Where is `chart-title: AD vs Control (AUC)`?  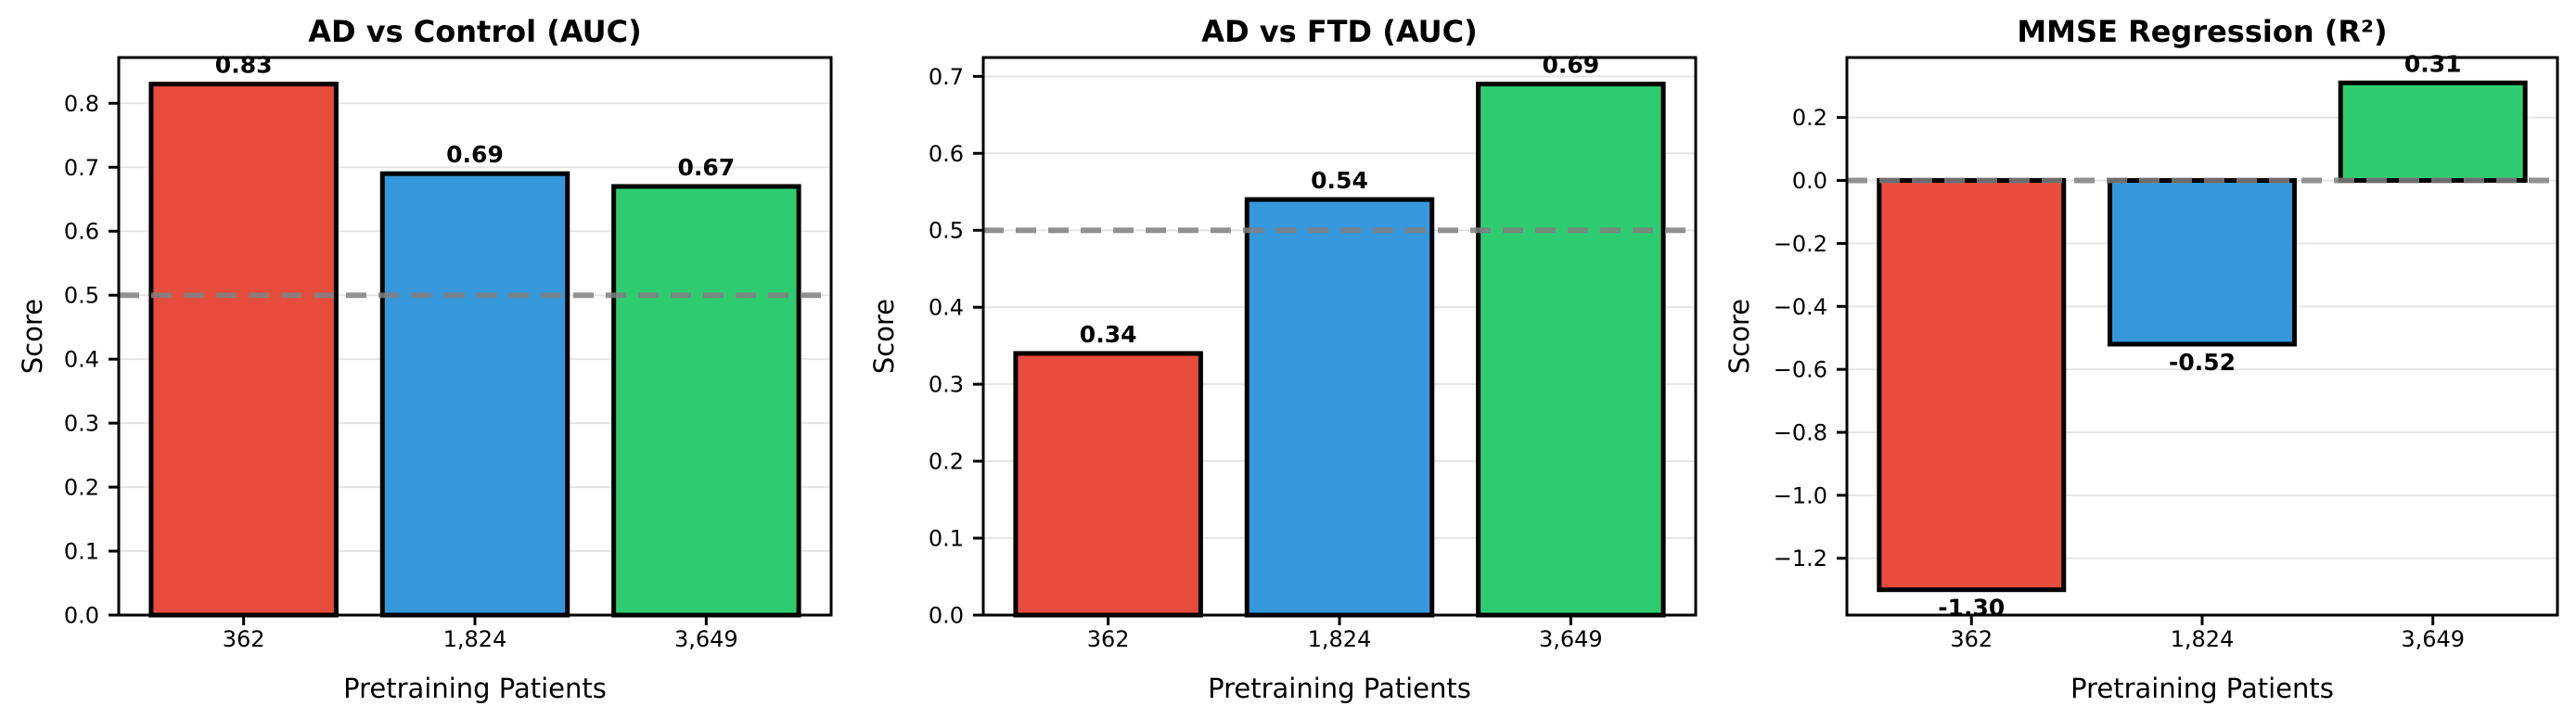
chart-title: AD vs Control (AUC) is located at coordinates (474, 31).